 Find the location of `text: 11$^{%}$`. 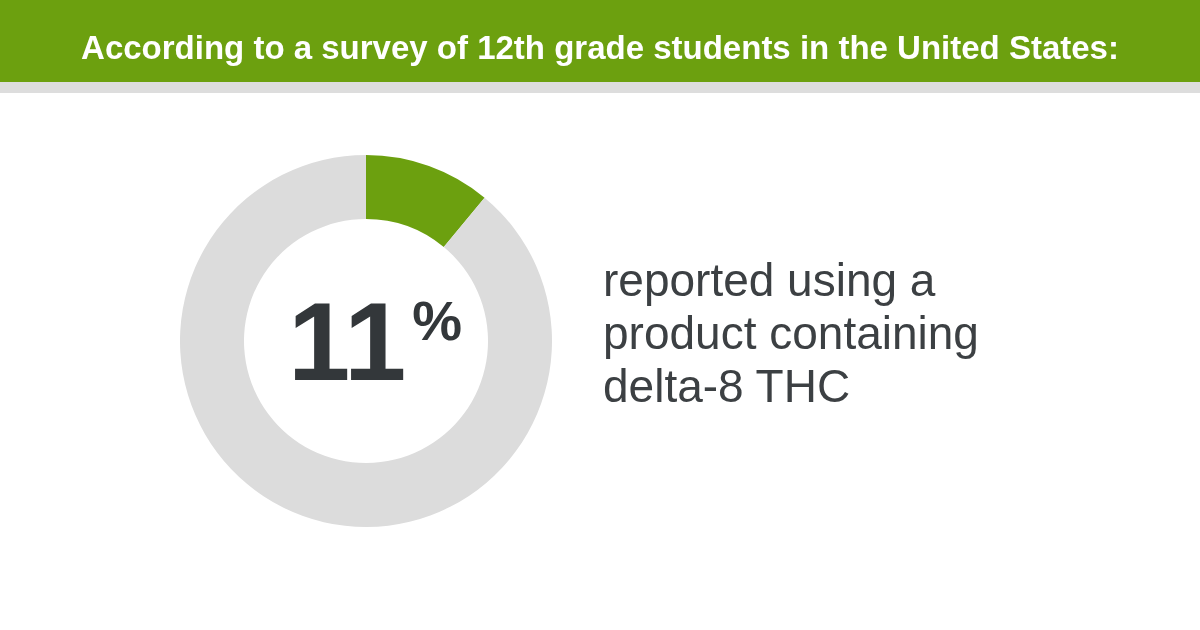

text: 11$^{%}$ is located at coordinates (375, 341).